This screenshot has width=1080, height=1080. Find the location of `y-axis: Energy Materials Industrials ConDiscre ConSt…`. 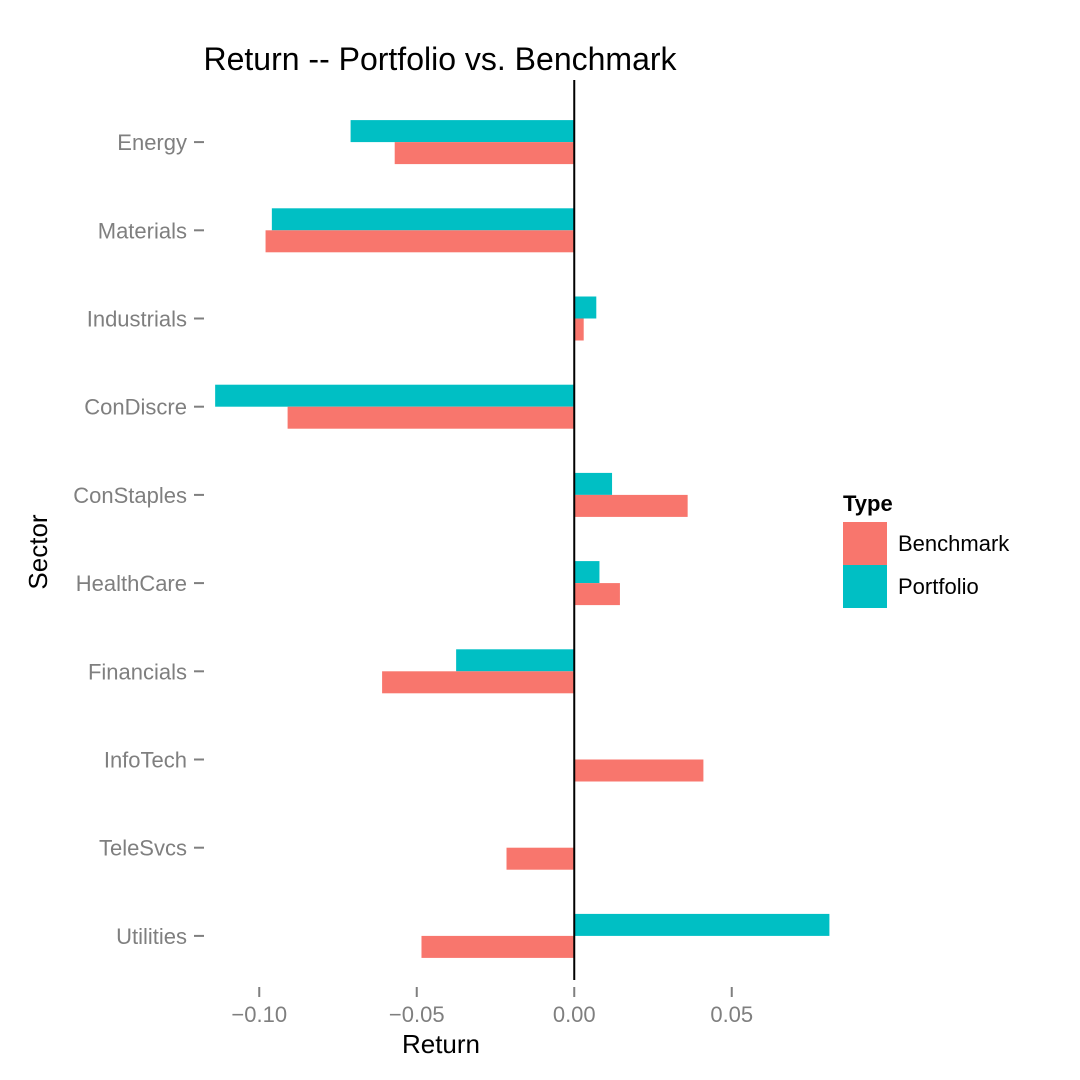

y-axis: Energy Materials Industrials ConDiscre ConSt… is located at coordinates (138, 539).